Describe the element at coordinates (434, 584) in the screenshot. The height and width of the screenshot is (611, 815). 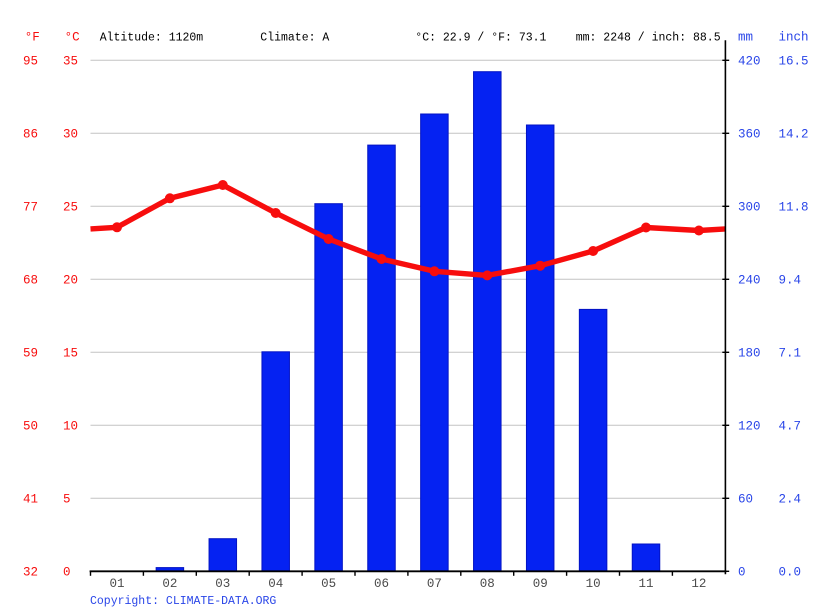
I see `svg-text: 07` at that location.